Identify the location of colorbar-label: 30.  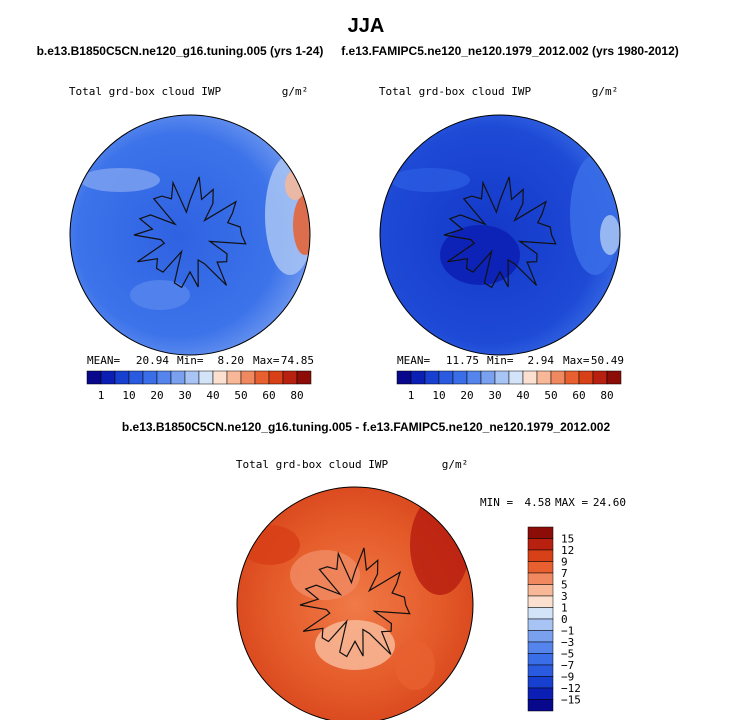
(184, 395).